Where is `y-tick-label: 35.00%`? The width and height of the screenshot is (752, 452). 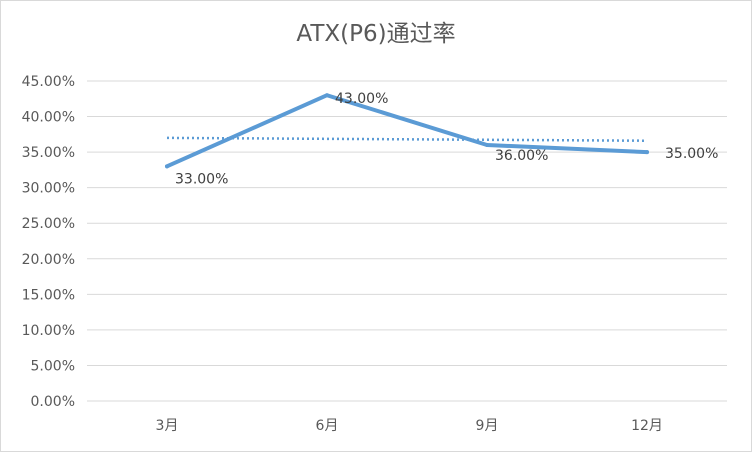 y-tick-label: 35.00% is located at coordinates (48, 153).